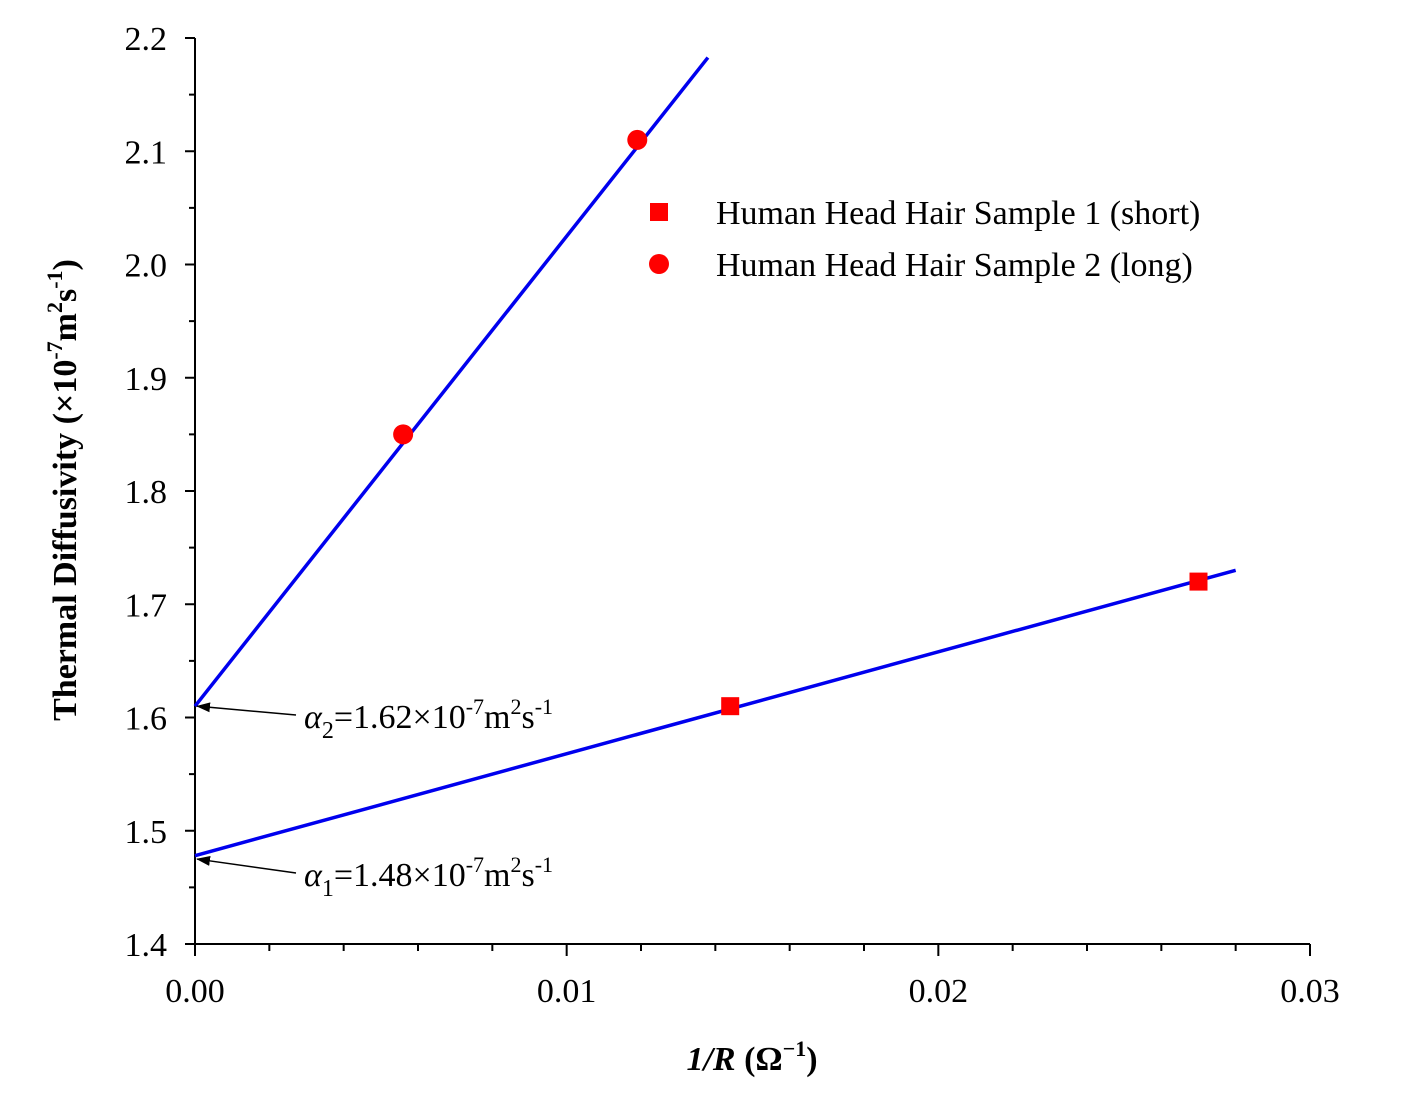 The width and height of the screenshot is (1404, 1113). Describe the element at coordinates (146, 39) in the screenshot. I see `y-tick-label: 2.2` at that location.